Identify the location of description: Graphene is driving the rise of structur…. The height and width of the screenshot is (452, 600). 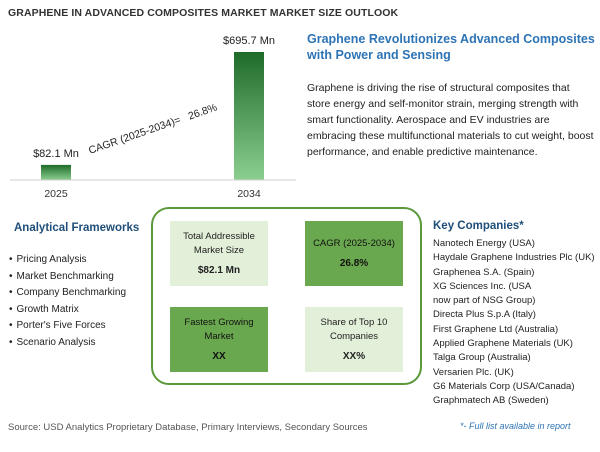
(450, 120).